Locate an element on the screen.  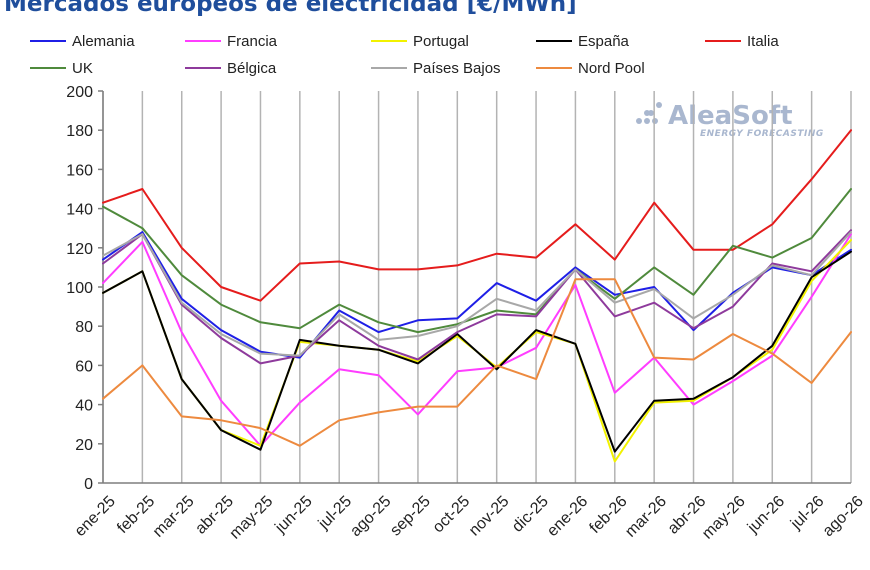
x-tick-label: mar-25 is located at coordinates (174, 517).